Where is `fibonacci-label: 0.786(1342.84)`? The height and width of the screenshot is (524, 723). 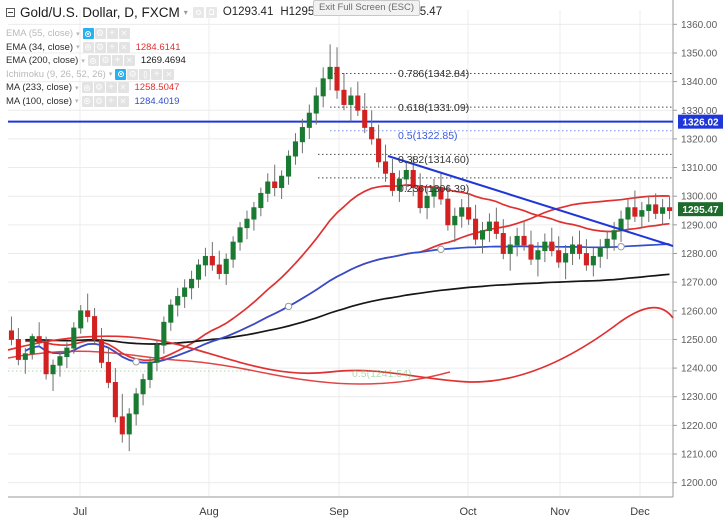
fibonacci-label: 0.786(1342.84) is located at coordinates (433, 74).